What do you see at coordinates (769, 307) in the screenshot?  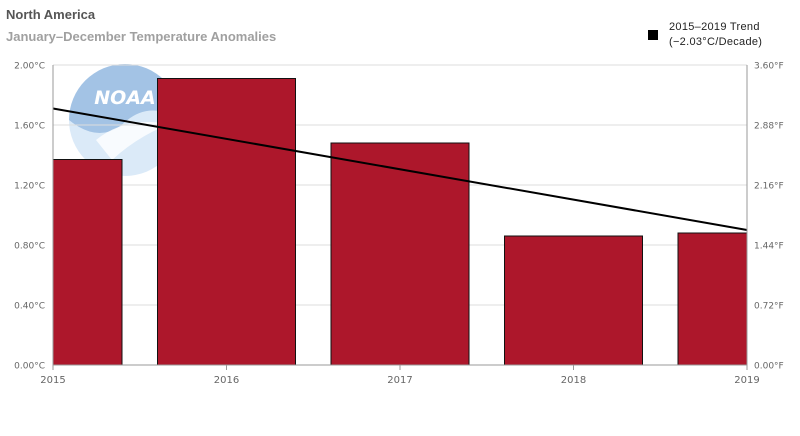 I see `y-right-tick-label: 0.72°F` at bounding box center [769, 307].